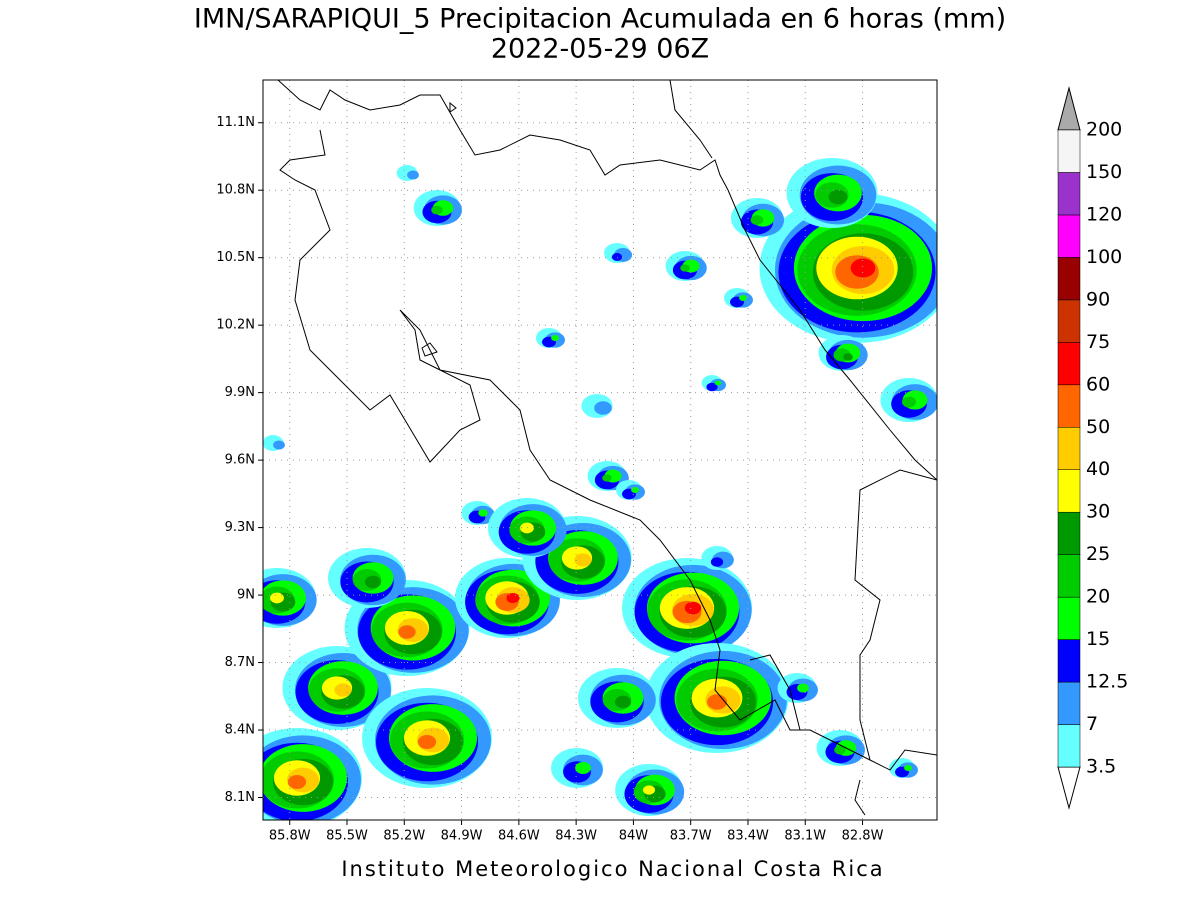 This screenshot has height=904, width=1200. I want to click on x-tick-label: 83.1W, so click(805, 836).